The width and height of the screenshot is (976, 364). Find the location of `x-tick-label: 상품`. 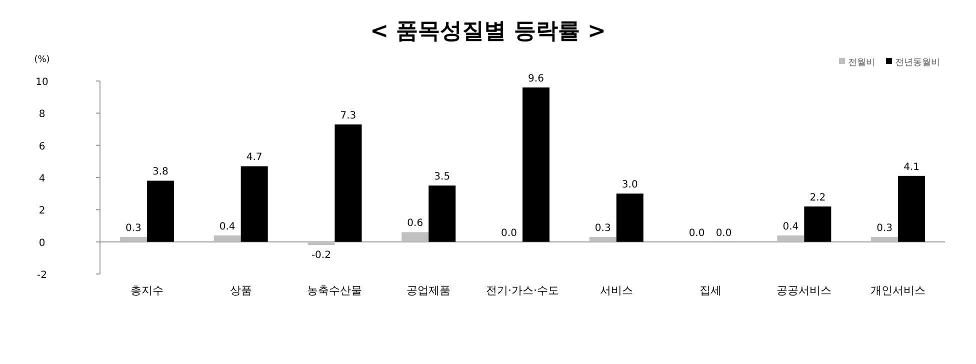

x-tick-label: 상품 is located at coordinates (241, 290).